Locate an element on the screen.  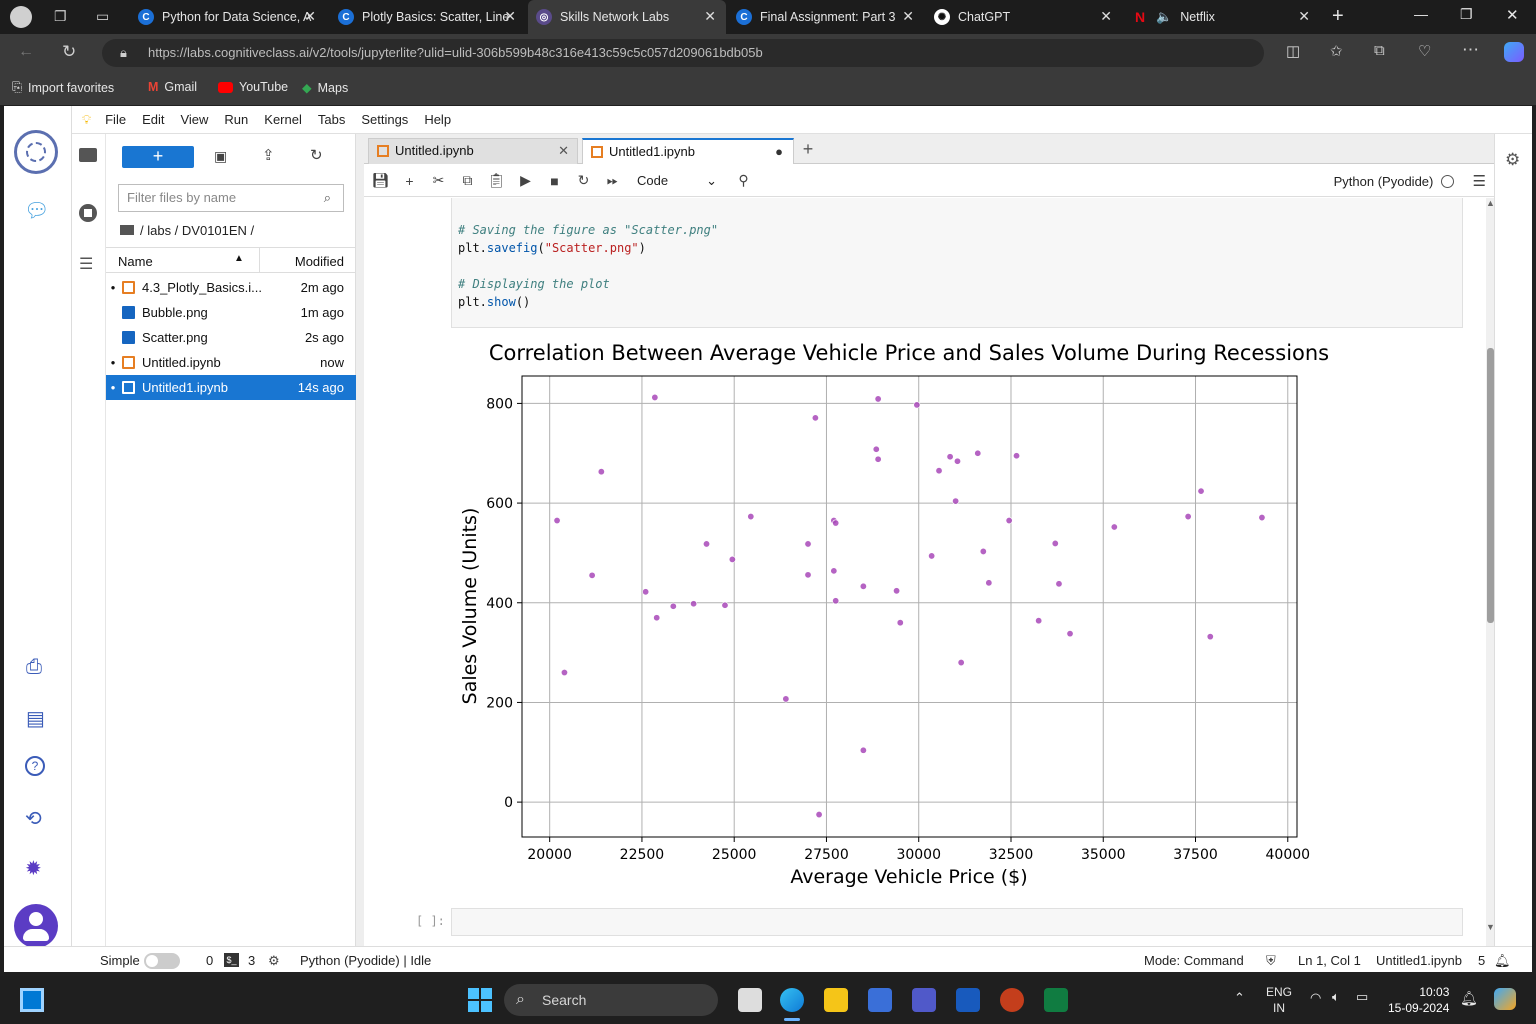
folder-icon is located at coordinates (88, 155).